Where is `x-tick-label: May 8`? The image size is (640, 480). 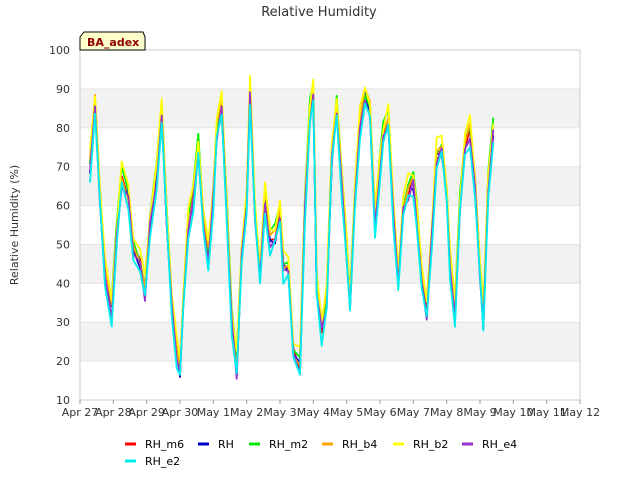
x-tick-label: May 8 is located at coordinates (446, 412).